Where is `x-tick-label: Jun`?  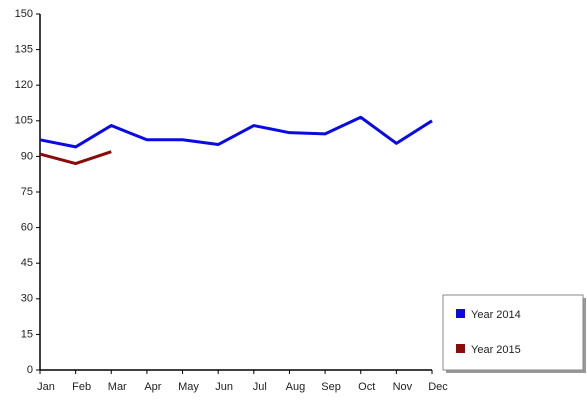
x-tick-label: Jun is located at coordinates (224, 387).